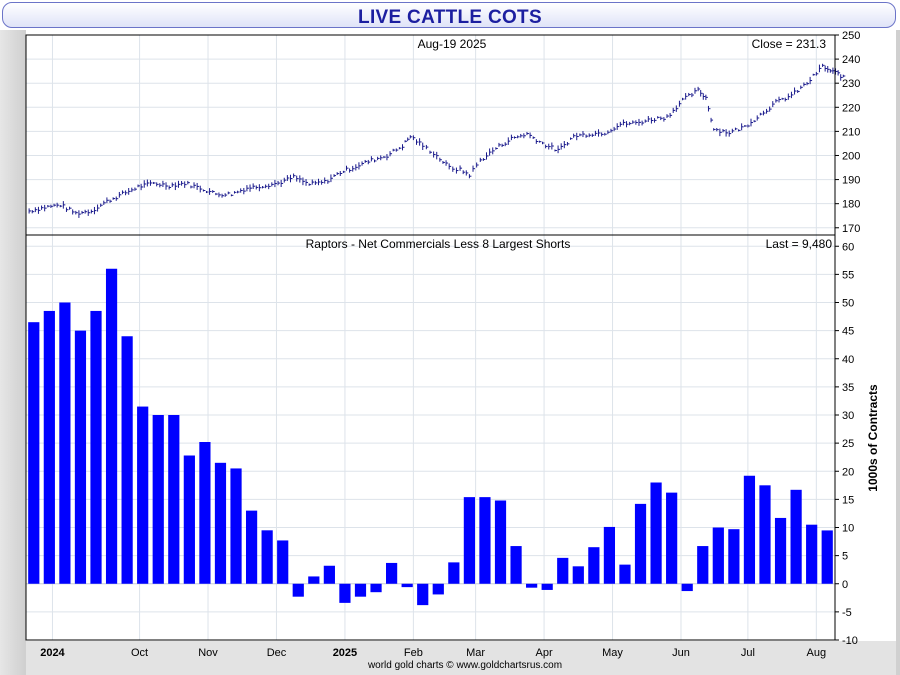 The width and height of the screenshot is (900, 675). I want to click on chart-title: LIVE CATTLE COTS, so click(450, 17).